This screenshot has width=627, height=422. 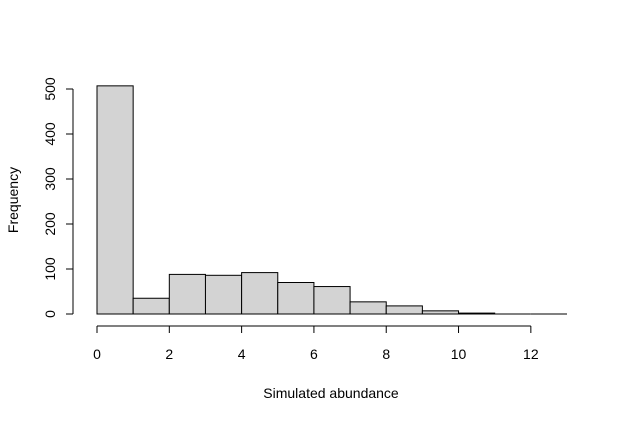 What do you see at coordinates (13, 200) in the screenshot?
I see `y-axis-label: Frequency` at bounding box center [13, 200].